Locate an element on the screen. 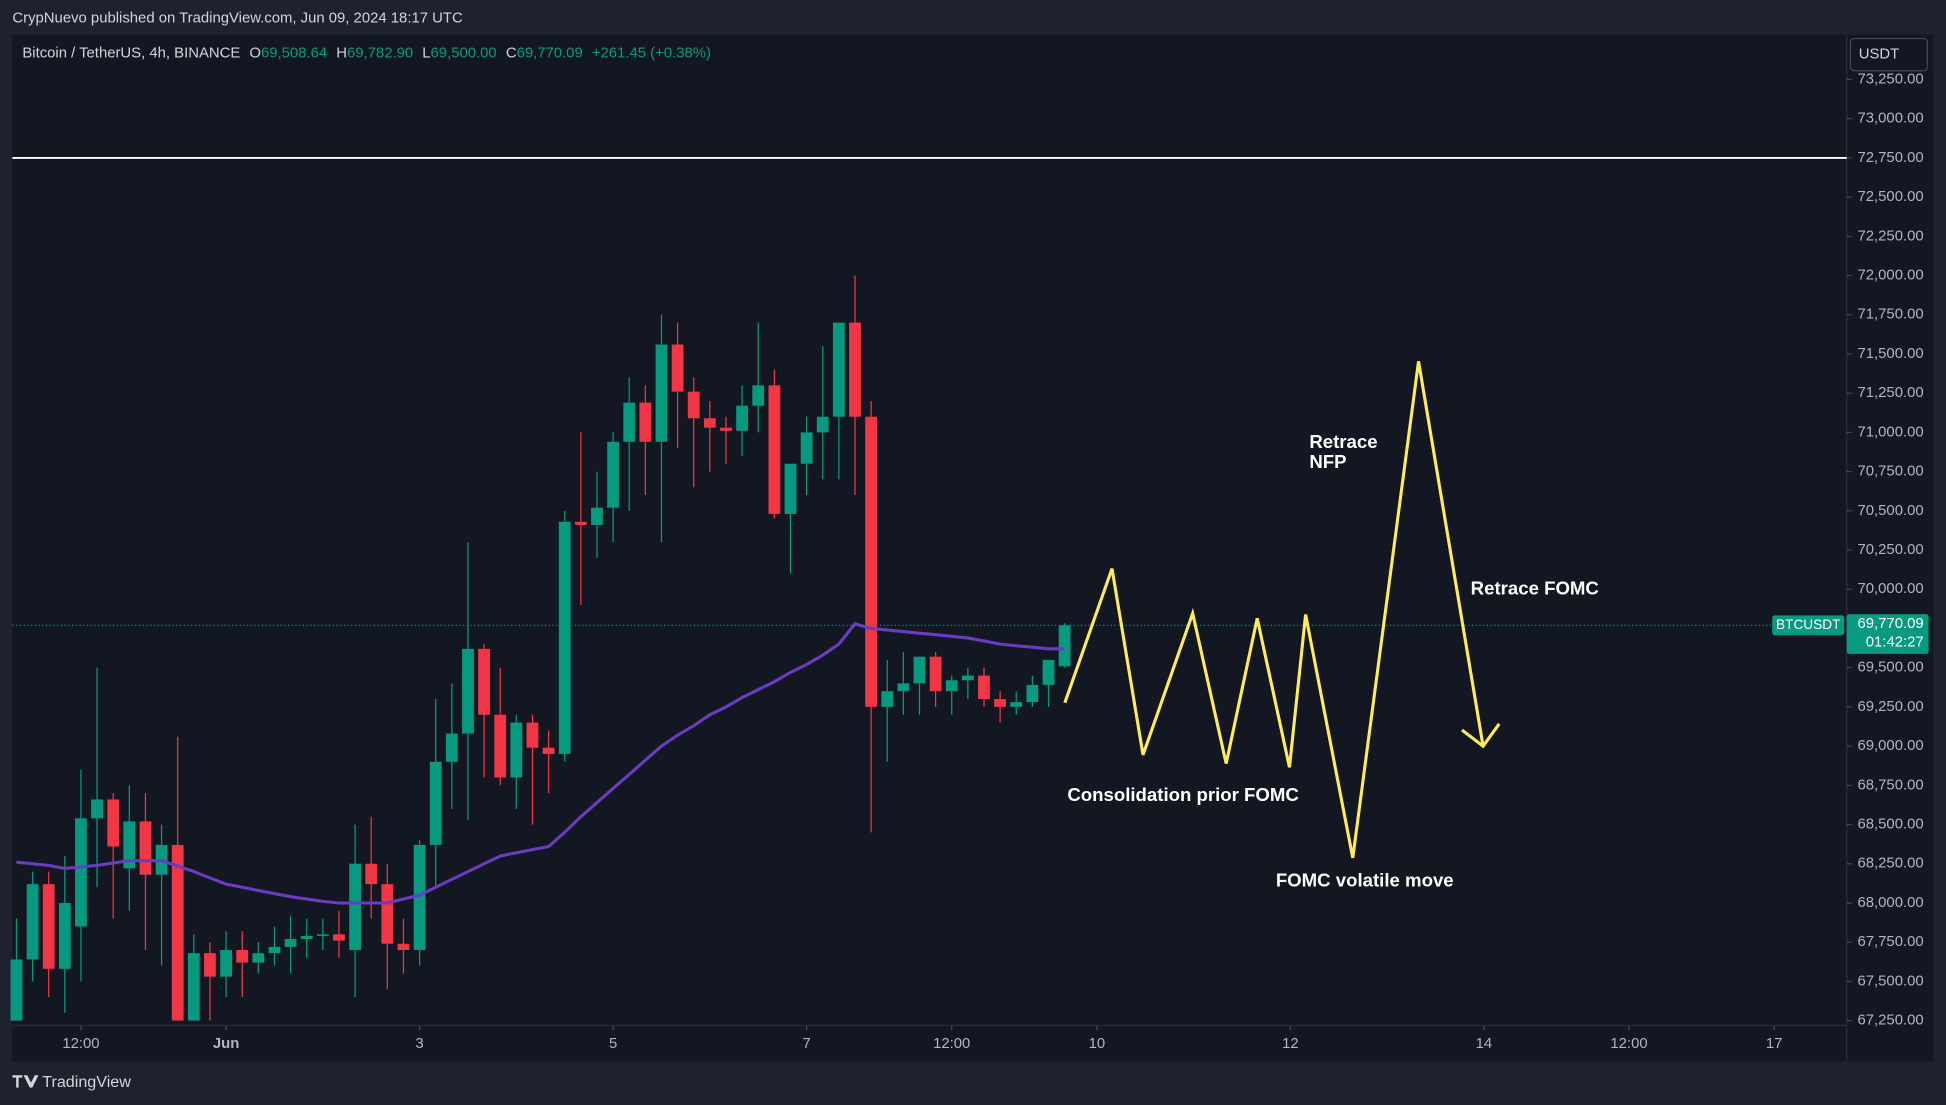  x-tick-label: 5 is located at coordinates (613, 1044).